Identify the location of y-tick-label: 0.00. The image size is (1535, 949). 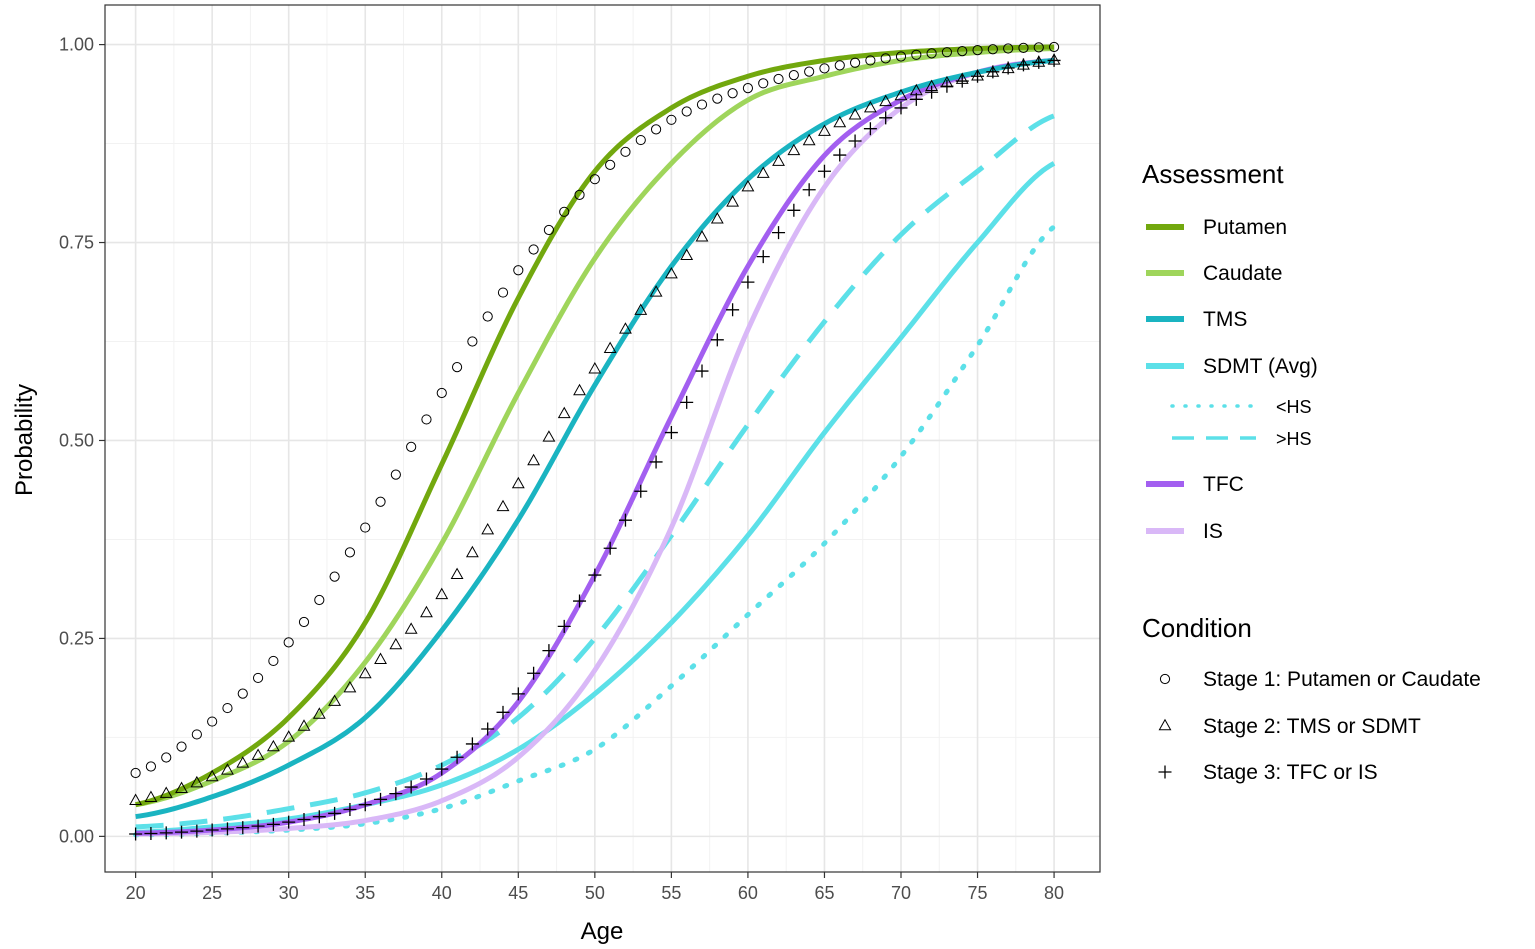
(76, 836).